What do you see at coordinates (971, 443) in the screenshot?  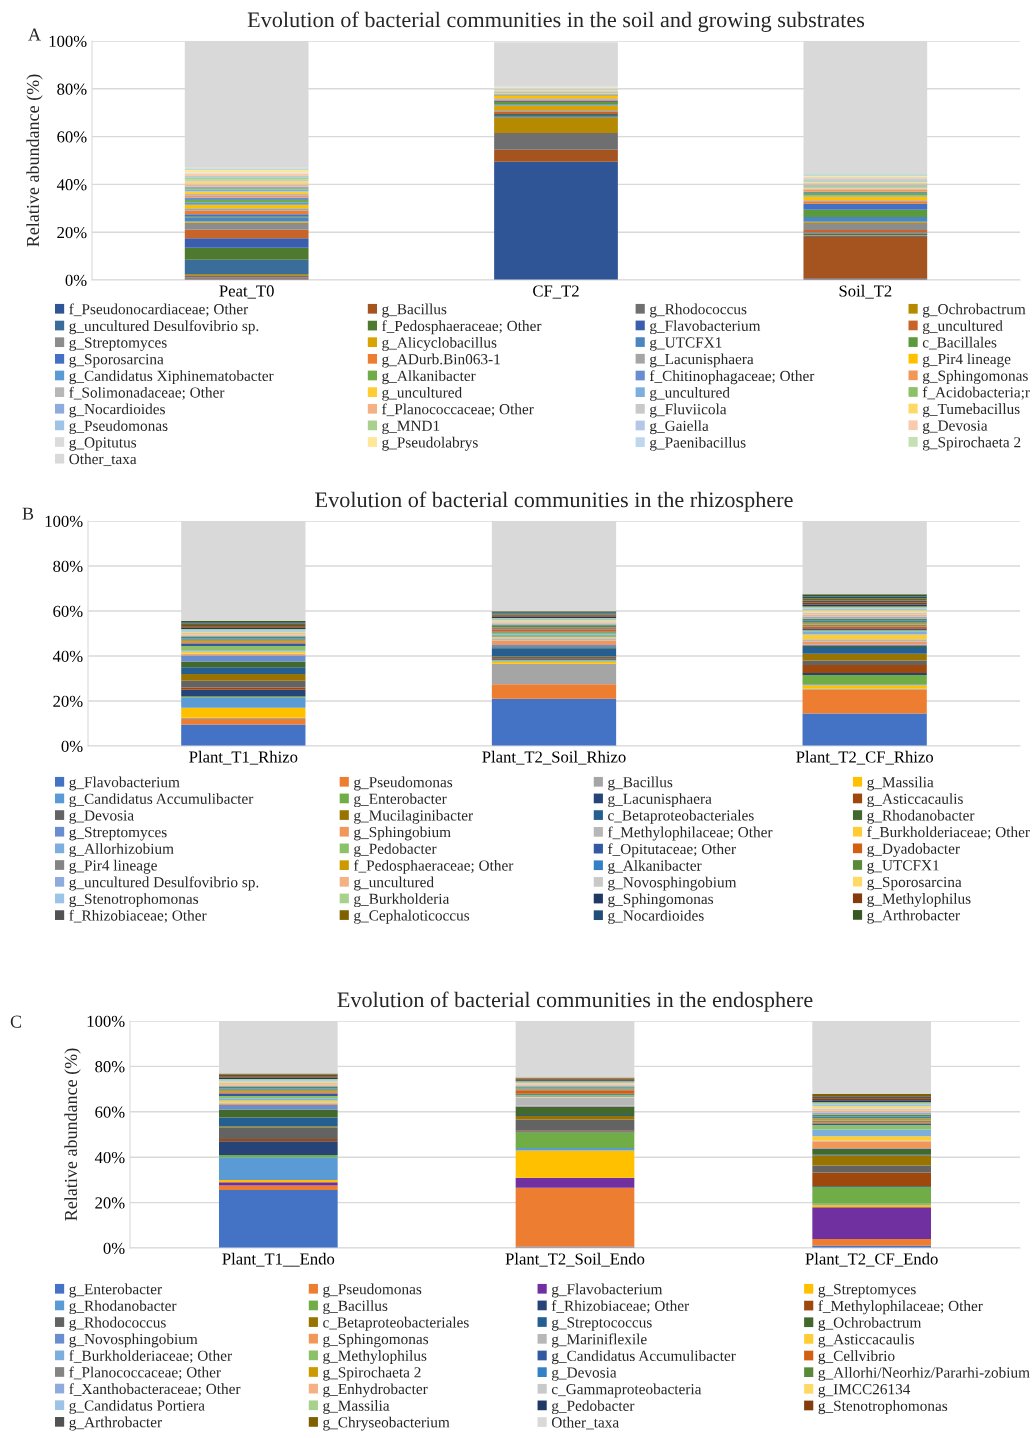 I see `legend-label: g_Spirochaeta 2` at bounding box center [971, 443].